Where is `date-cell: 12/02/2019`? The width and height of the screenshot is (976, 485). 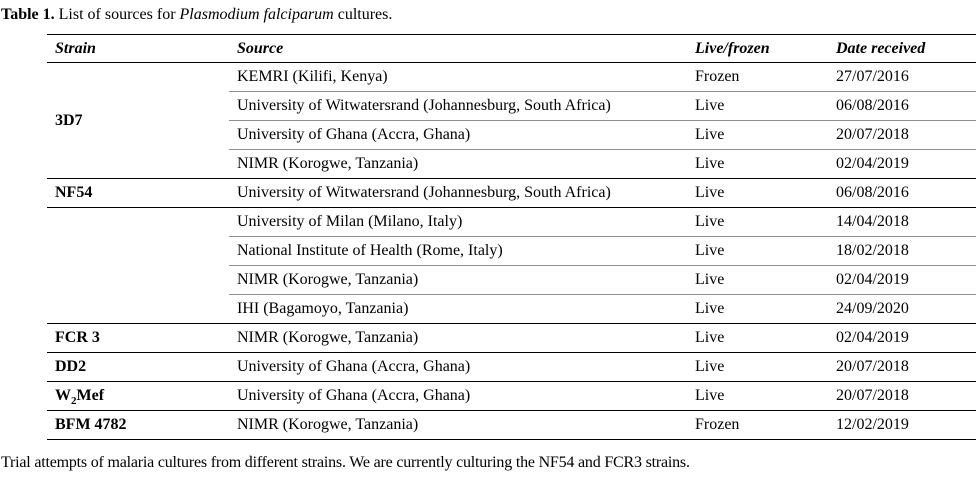
date-cell: 12/02/2019 is located at coordinates (902, 425).